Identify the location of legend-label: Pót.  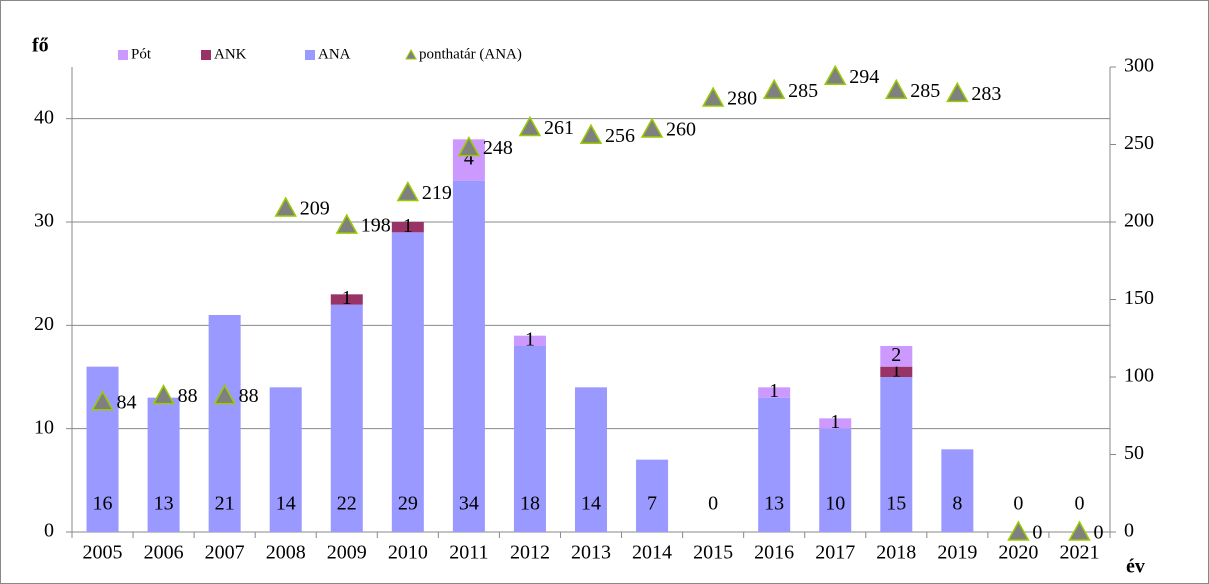
(141, 54).